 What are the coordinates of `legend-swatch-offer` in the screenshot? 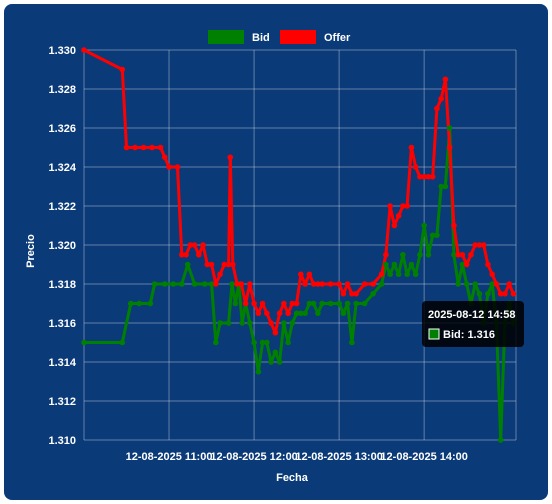 It's located at (298, 37).